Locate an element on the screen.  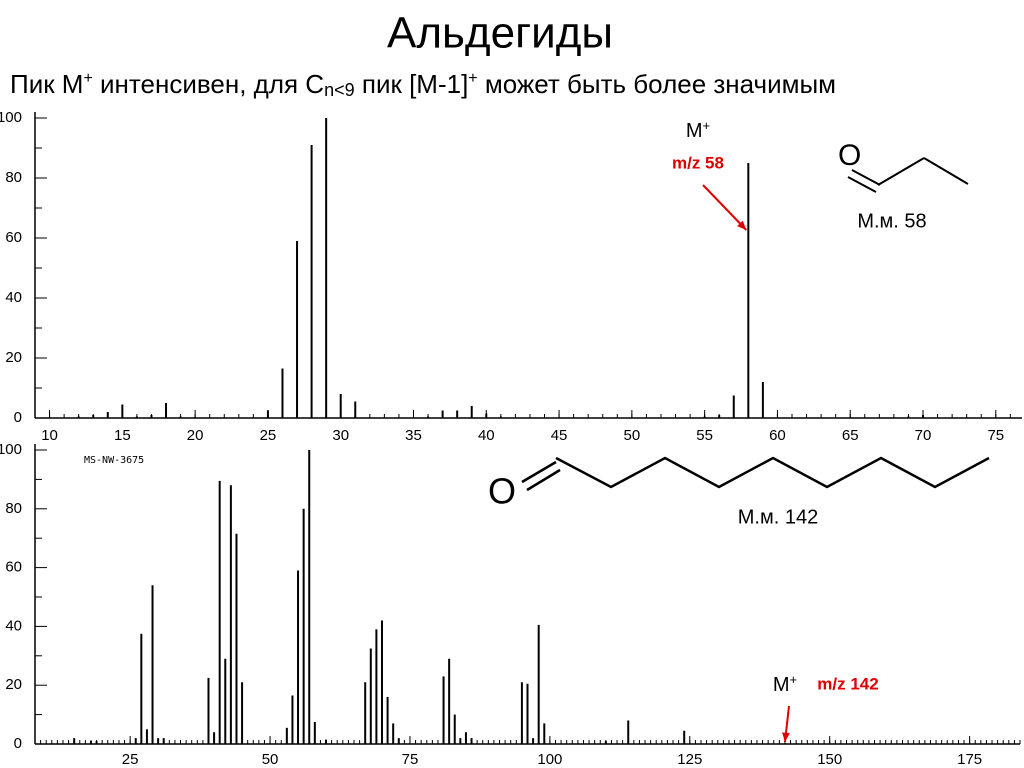
slide-title: Альдегиды is located at coordinates (500, 33).